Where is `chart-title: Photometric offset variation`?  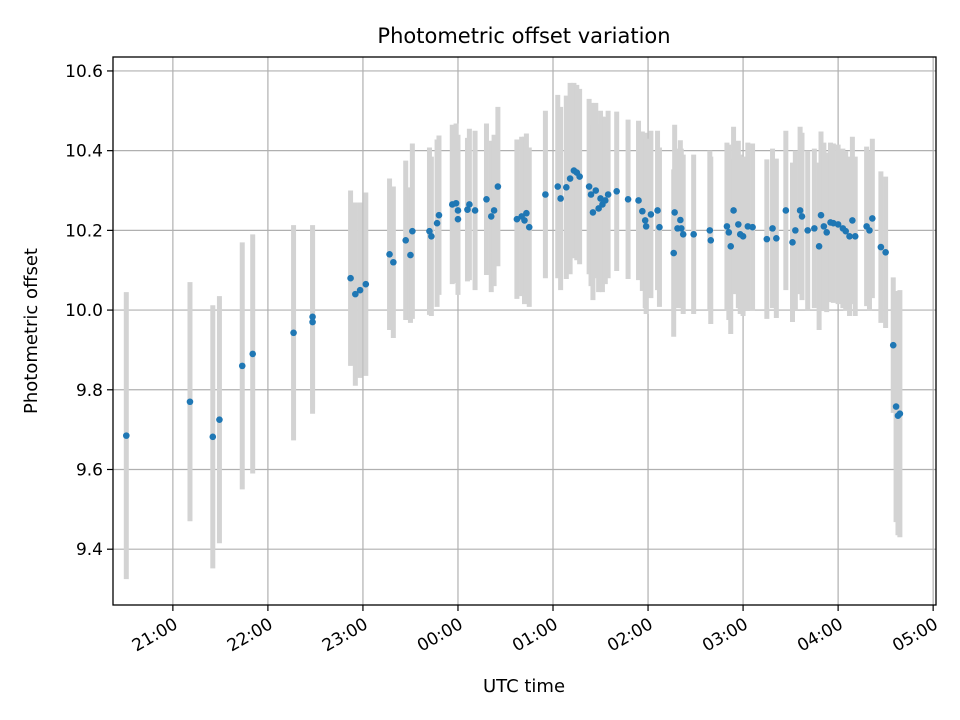
chart-title: Photometric offset variation is located at coordinates (523, 36).